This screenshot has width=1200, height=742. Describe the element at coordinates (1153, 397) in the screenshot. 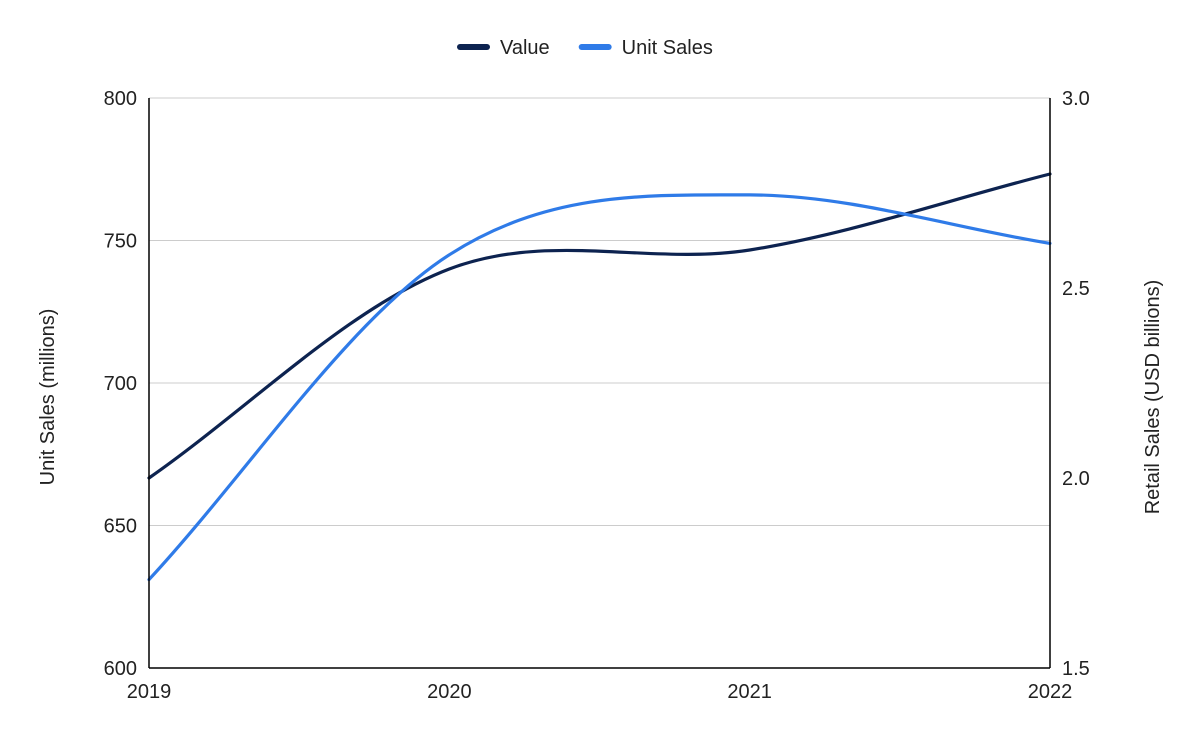

I see `right-axis-title: Retail Sales (USD billions)` at that location.